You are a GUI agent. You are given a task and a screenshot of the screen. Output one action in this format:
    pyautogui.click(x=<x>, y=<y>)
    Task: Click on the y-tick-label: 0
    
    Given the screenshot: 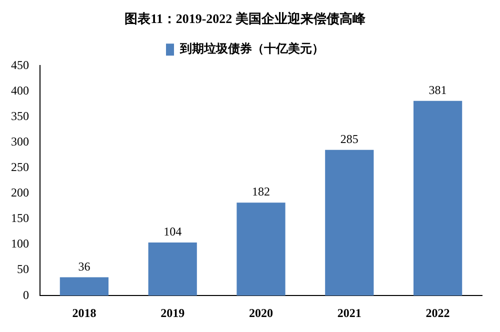 What is the action you would take?
    pyautogui.click(x=26, y=295)
    